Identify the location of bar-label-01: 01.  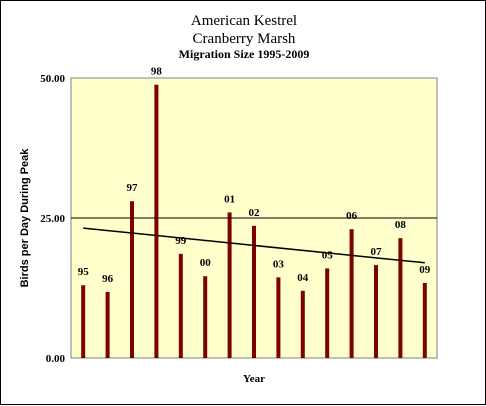
(229, 199).